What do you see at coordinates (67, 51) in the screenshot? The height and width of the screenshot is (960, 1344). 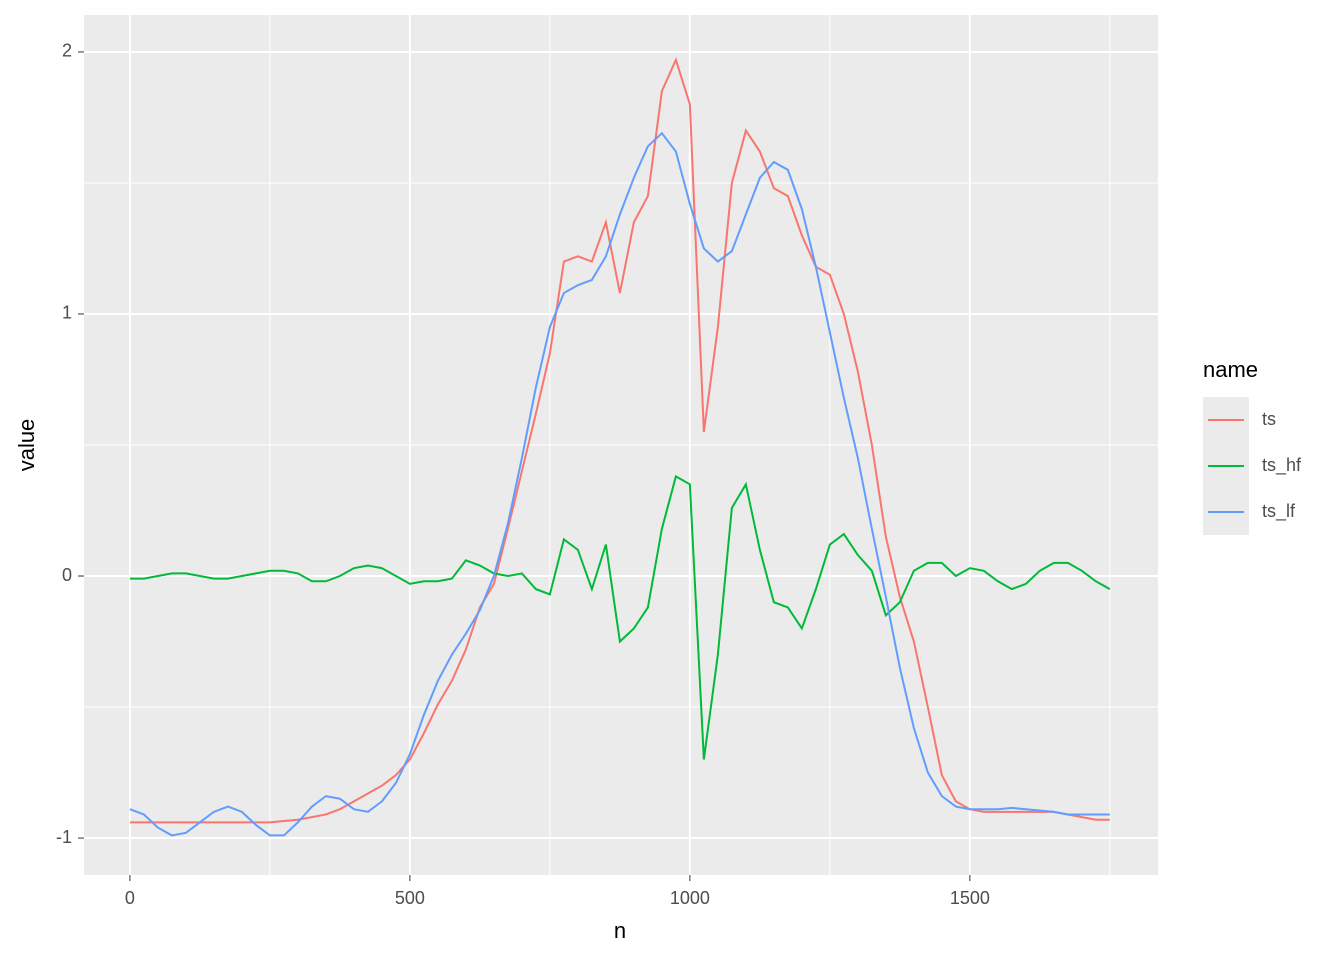 I see `y-tick-label: 2` at bounding box center [67, 51].